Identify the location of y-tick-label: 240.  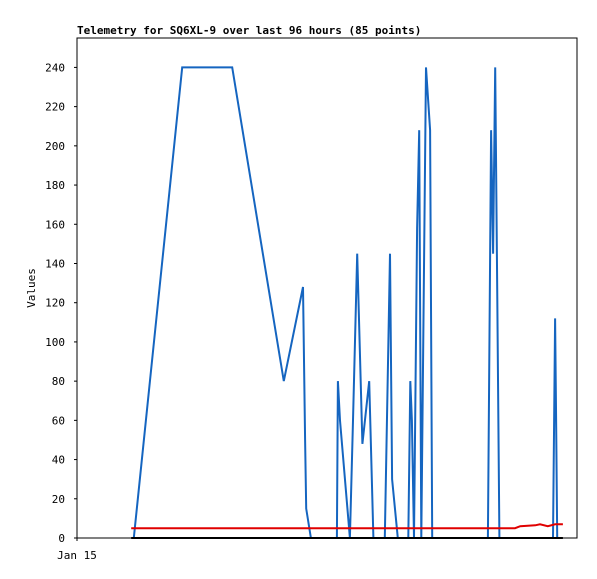
(55, 67).